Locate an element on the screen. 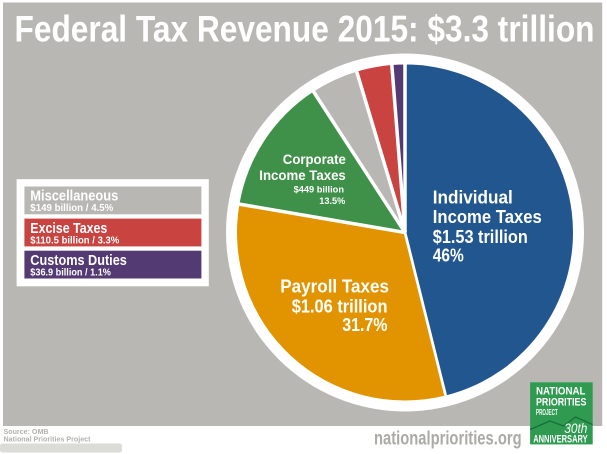 The height and width of the screenshot is (454, 607). svg-text: Miscellaneous is located at coordinates (74, 197).